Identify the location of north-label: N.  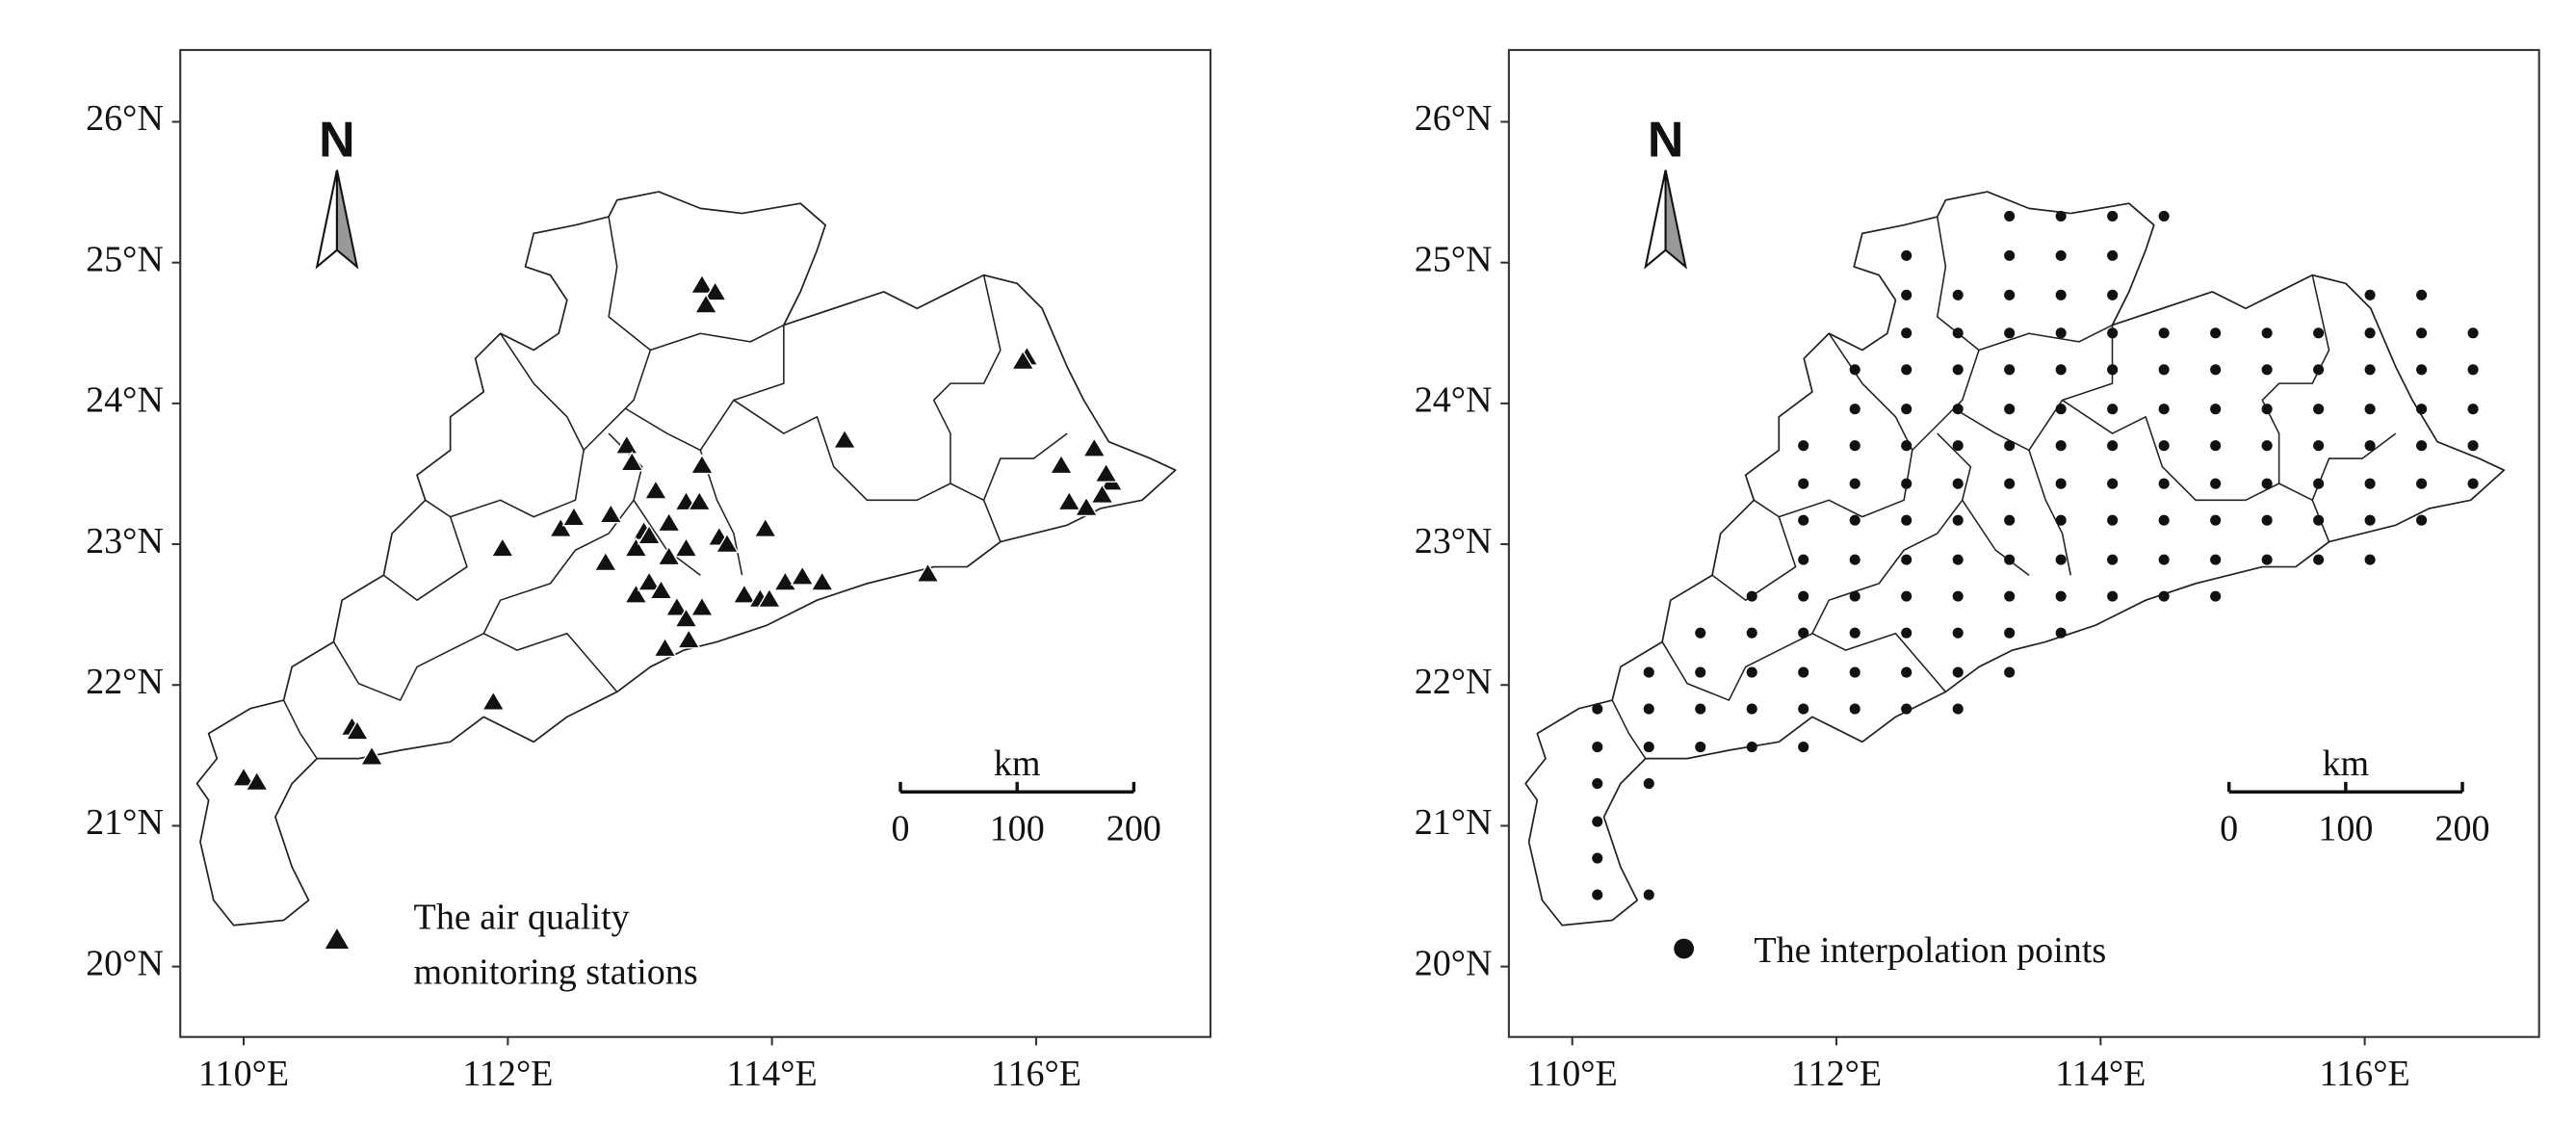
(1666, 141).